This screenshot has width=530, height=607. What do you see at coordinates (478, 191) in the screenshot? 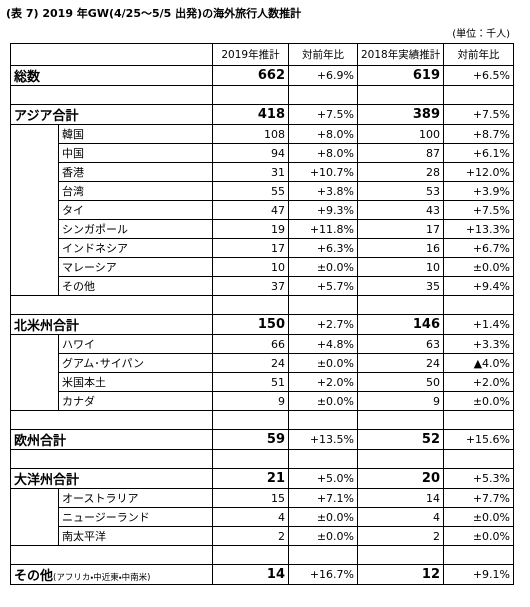
I see `ratio-cell: +3.9%` at bounding box center [478, 191].